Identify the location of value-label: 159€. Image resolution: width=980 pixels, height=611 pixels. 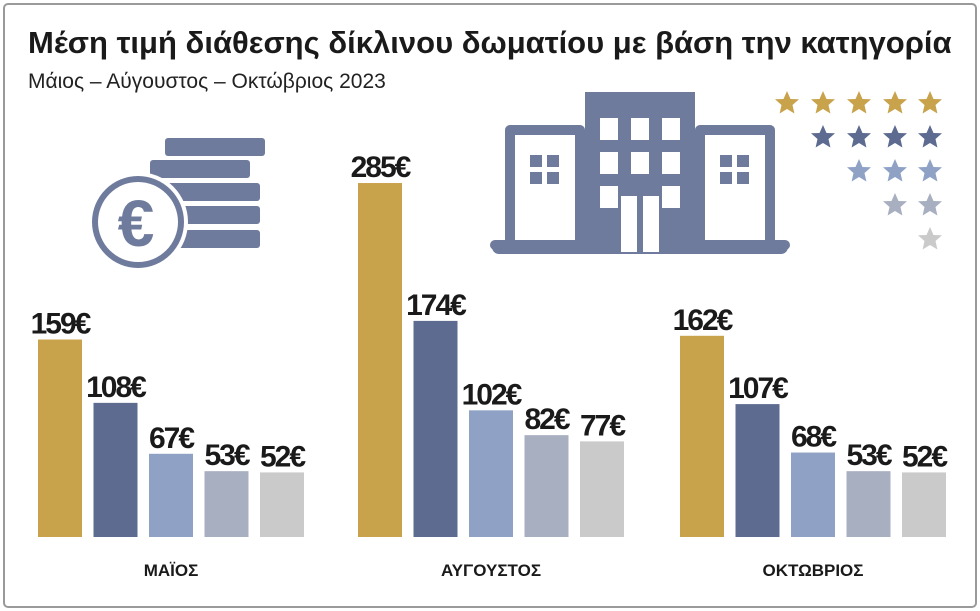
(61, 324).